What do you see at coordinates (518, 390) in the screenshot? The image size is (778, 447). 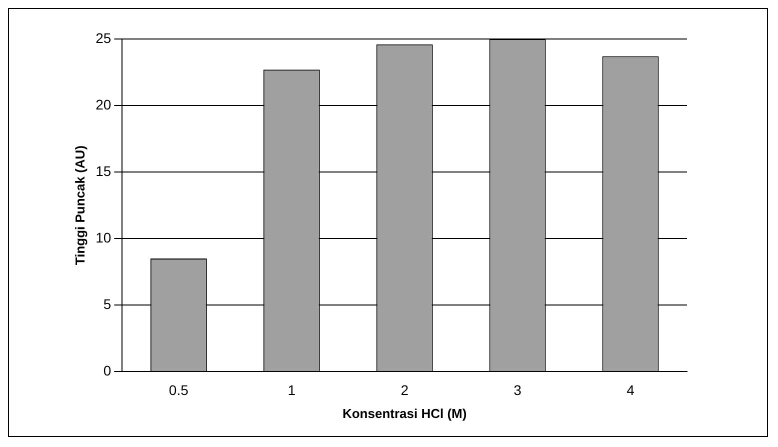 I see `x-tick-label: 3` at bounding box center [518, 390].